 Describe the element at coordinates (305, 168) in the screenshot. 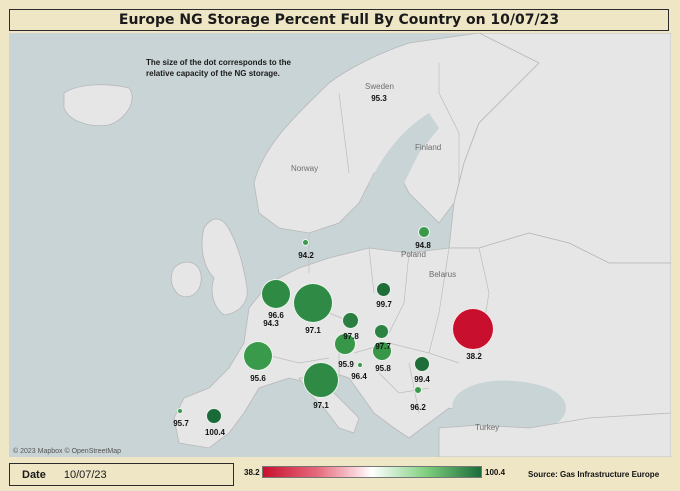

I see `label-norway: Norway` at that location.